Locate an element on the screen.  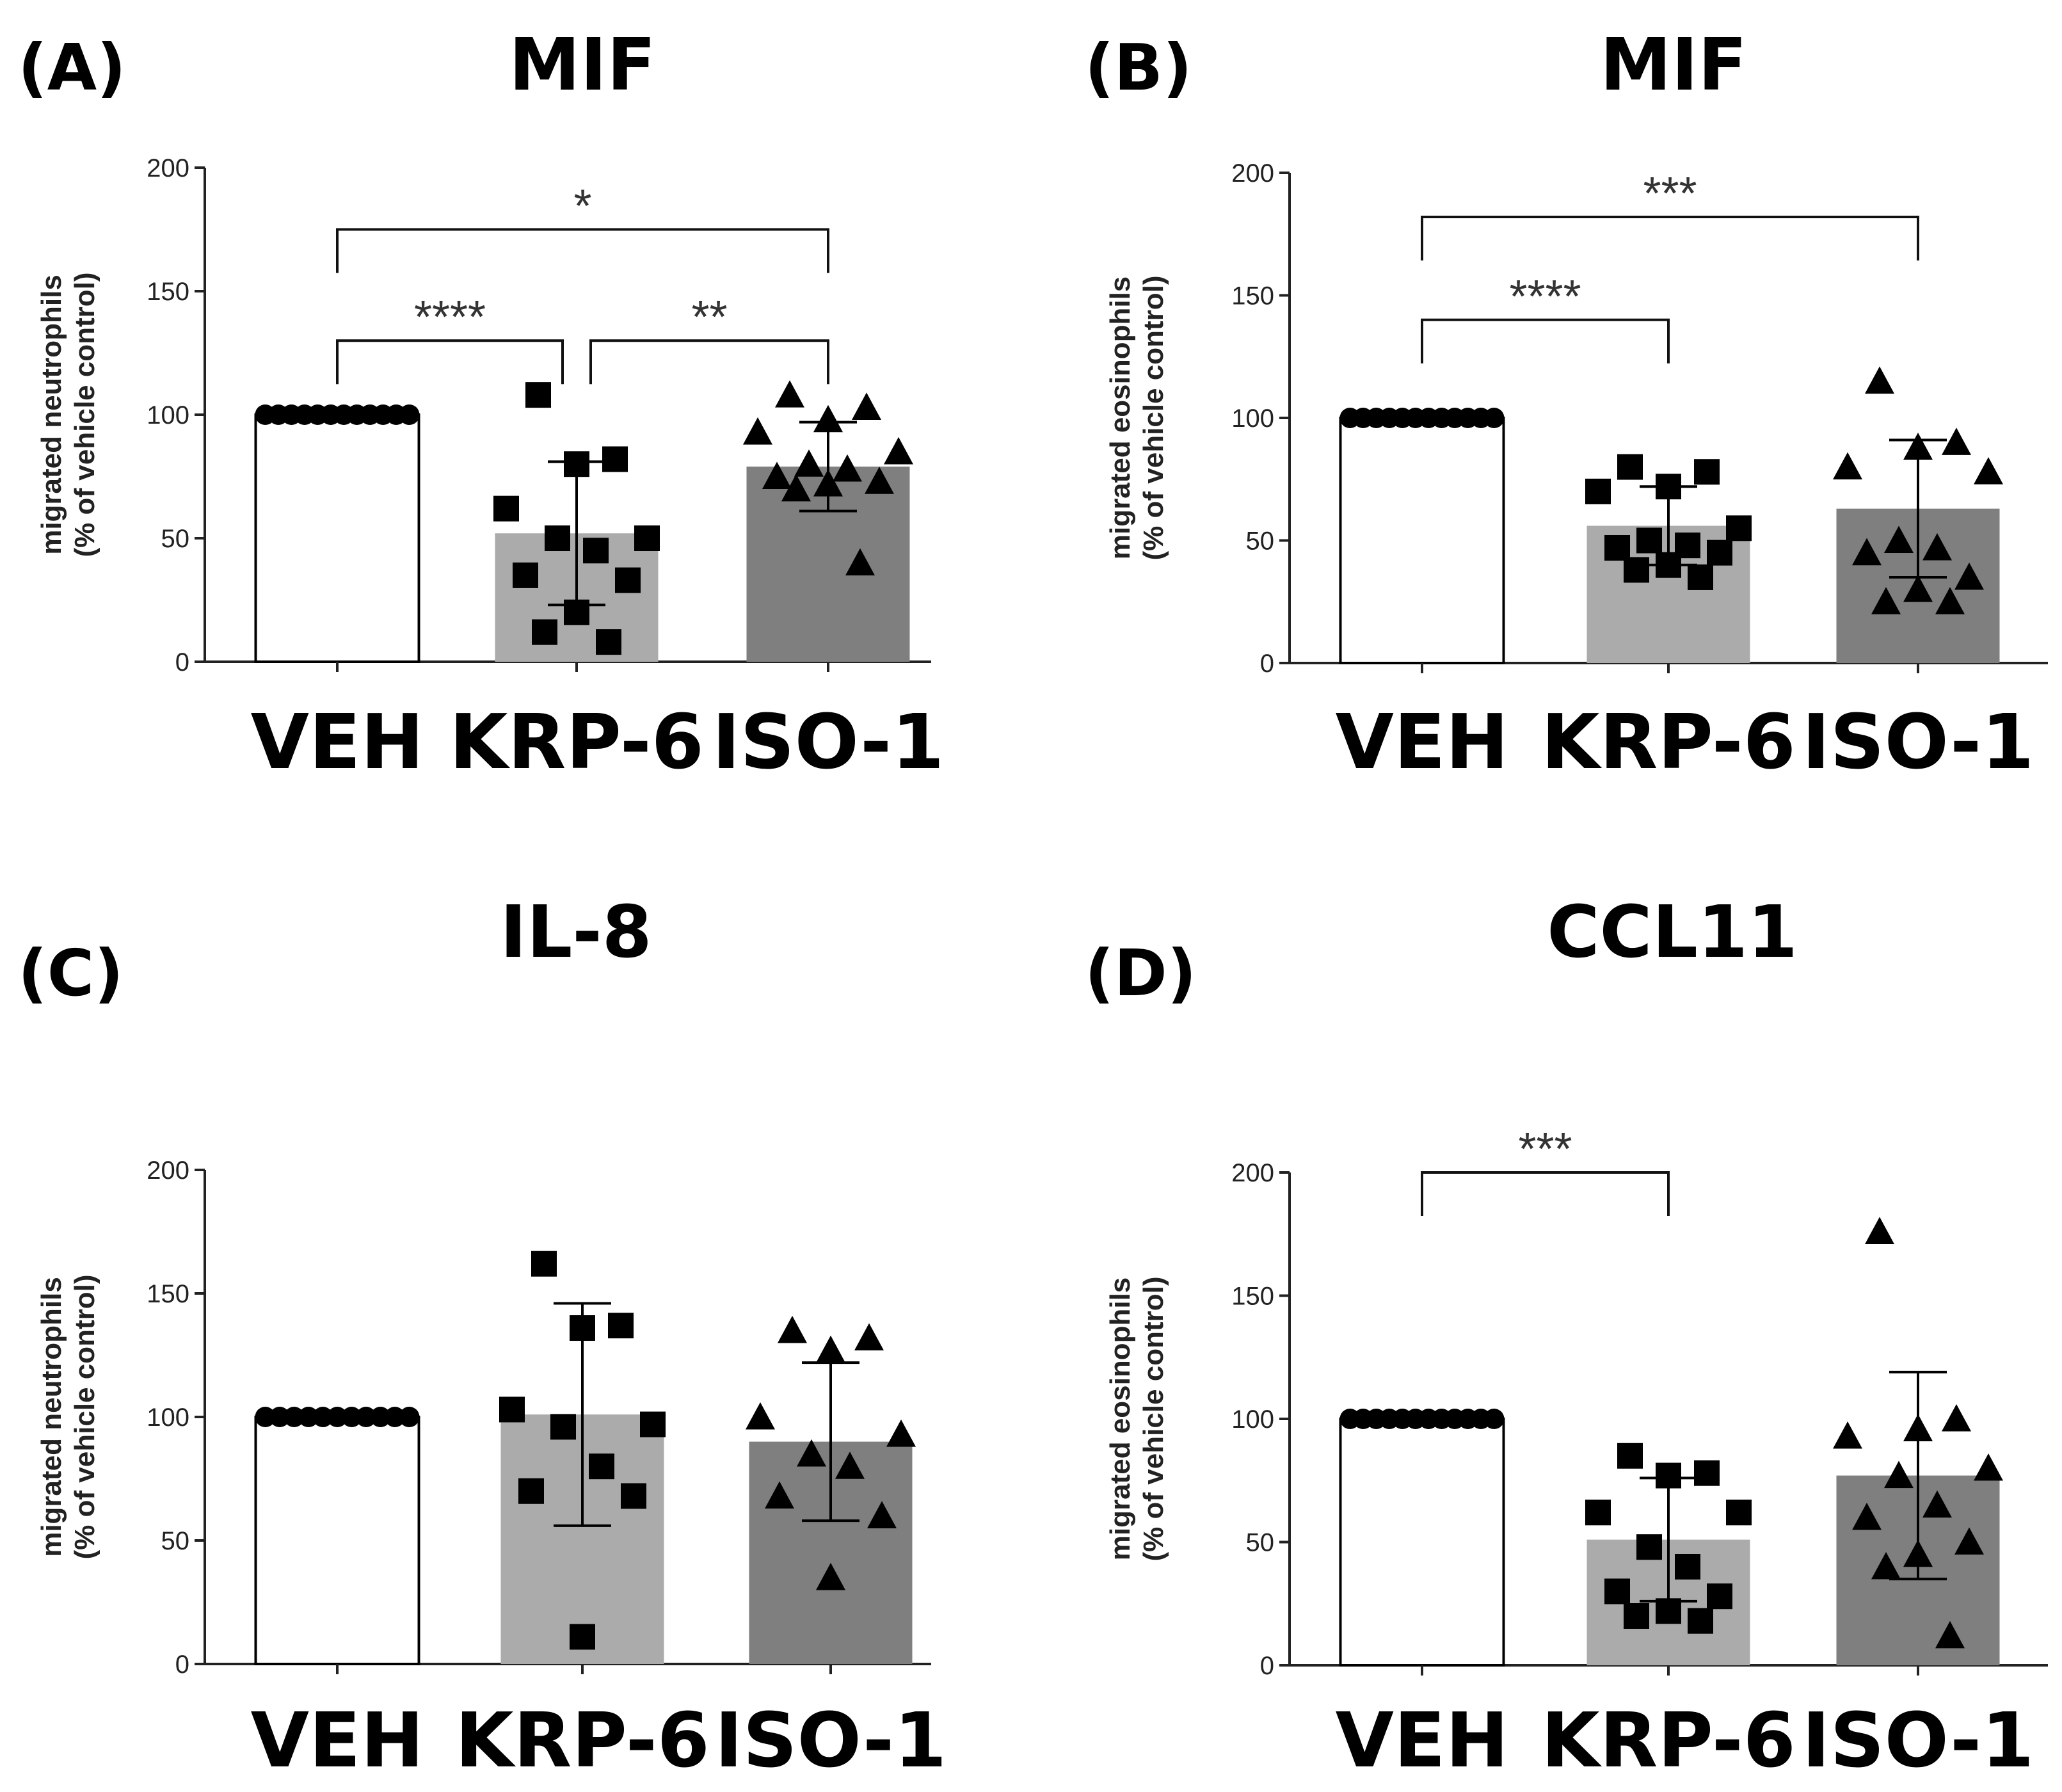
y-tick-label: 200 is located at coordinates (168, 1170).